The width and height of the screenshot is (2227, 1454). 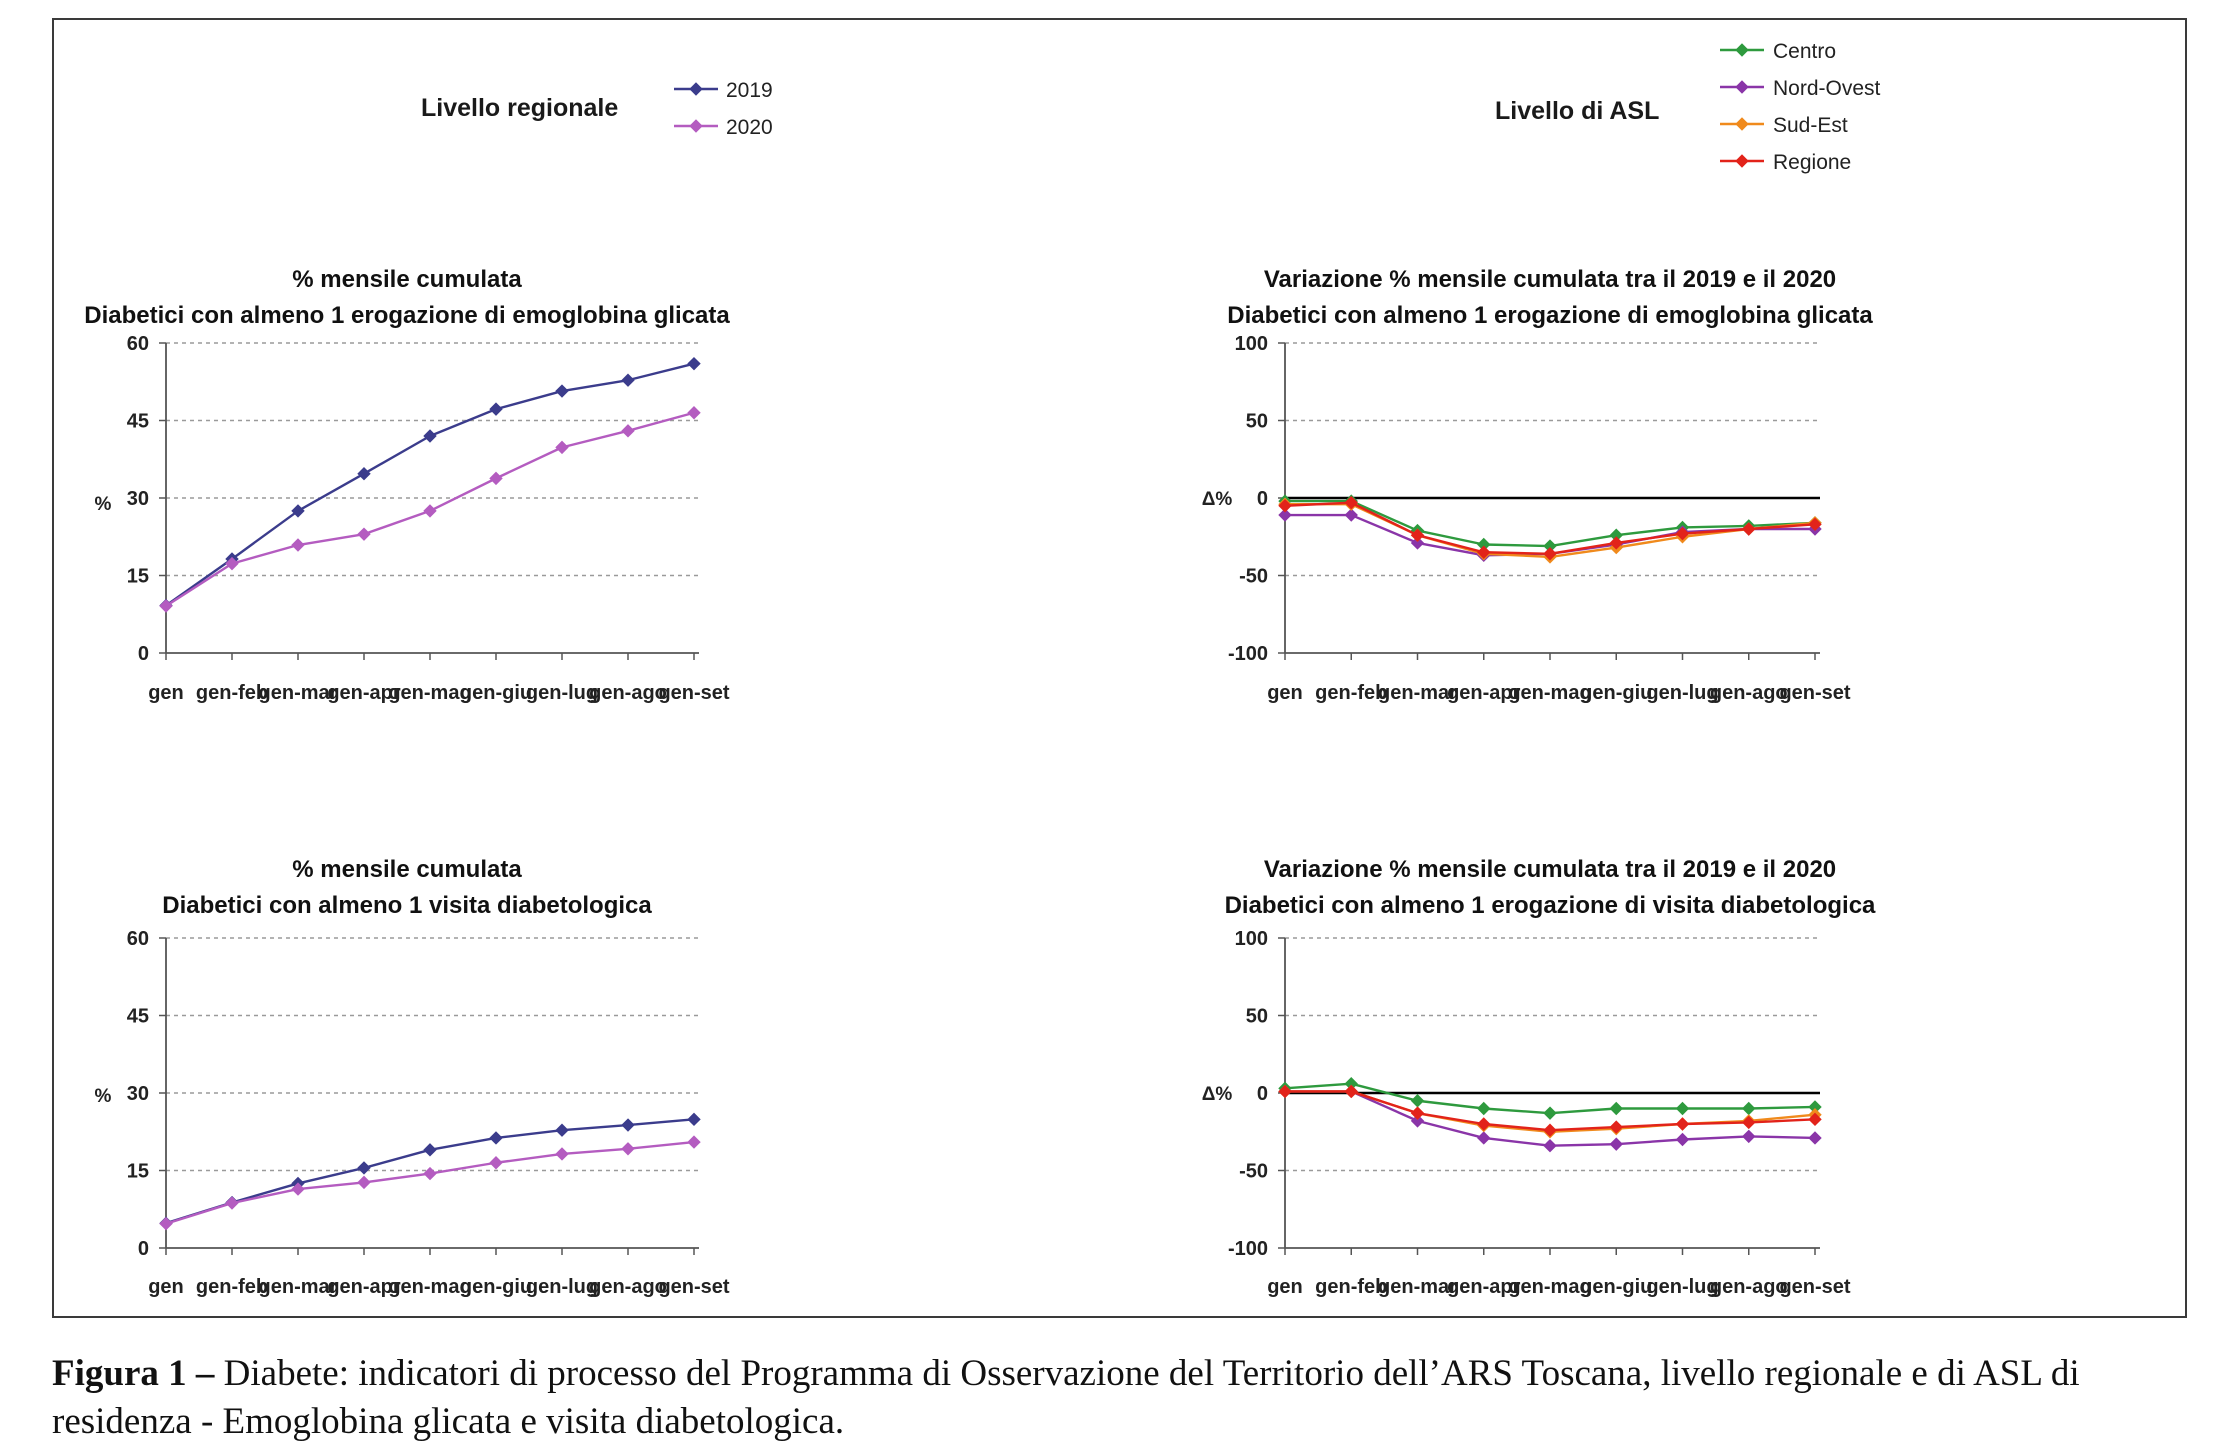 I want to click on series-nord-ovest, so click(x=1550, y=1118).